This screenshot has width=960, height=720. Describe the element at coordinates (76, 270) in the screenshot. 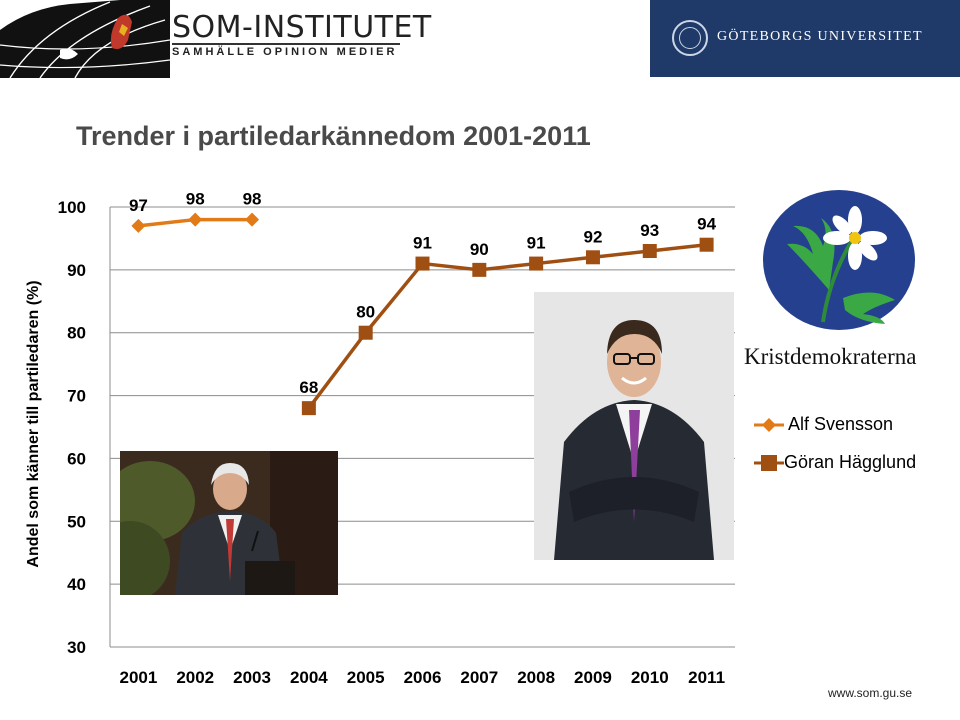

I see `y-tick-label: 90` at that location.